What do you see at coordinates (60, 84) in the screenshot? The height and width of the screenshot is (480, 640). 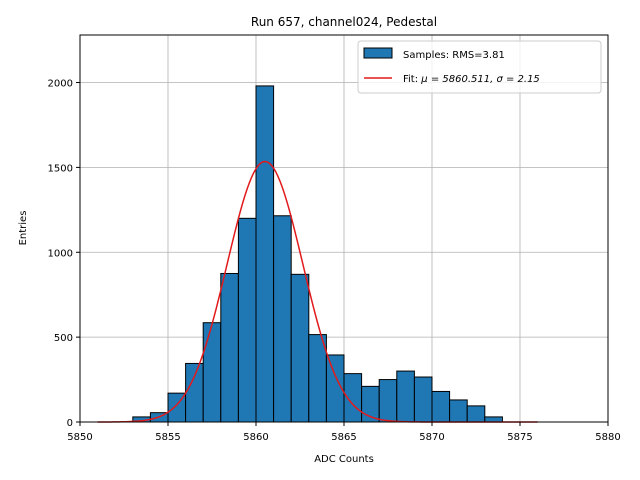 I see `y-tick-label: 2000` at bounding box center [60, 84].